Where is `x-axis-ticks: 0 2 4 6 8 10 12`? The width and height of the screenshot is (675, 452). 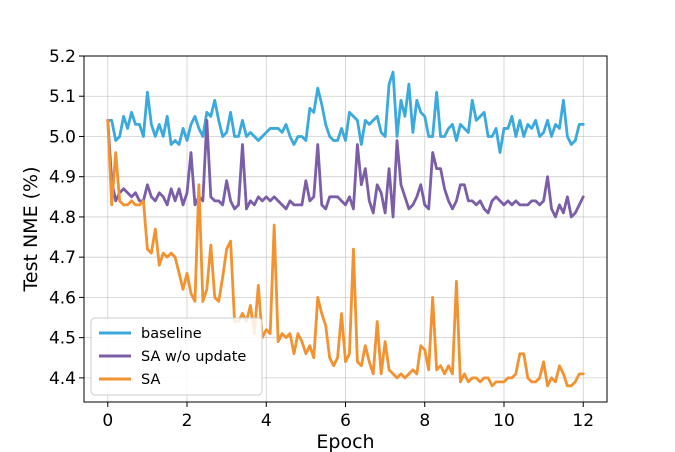 x-axis-ticks: 0 2 4 6 8 10 12 is located at coordinates (348, 416).